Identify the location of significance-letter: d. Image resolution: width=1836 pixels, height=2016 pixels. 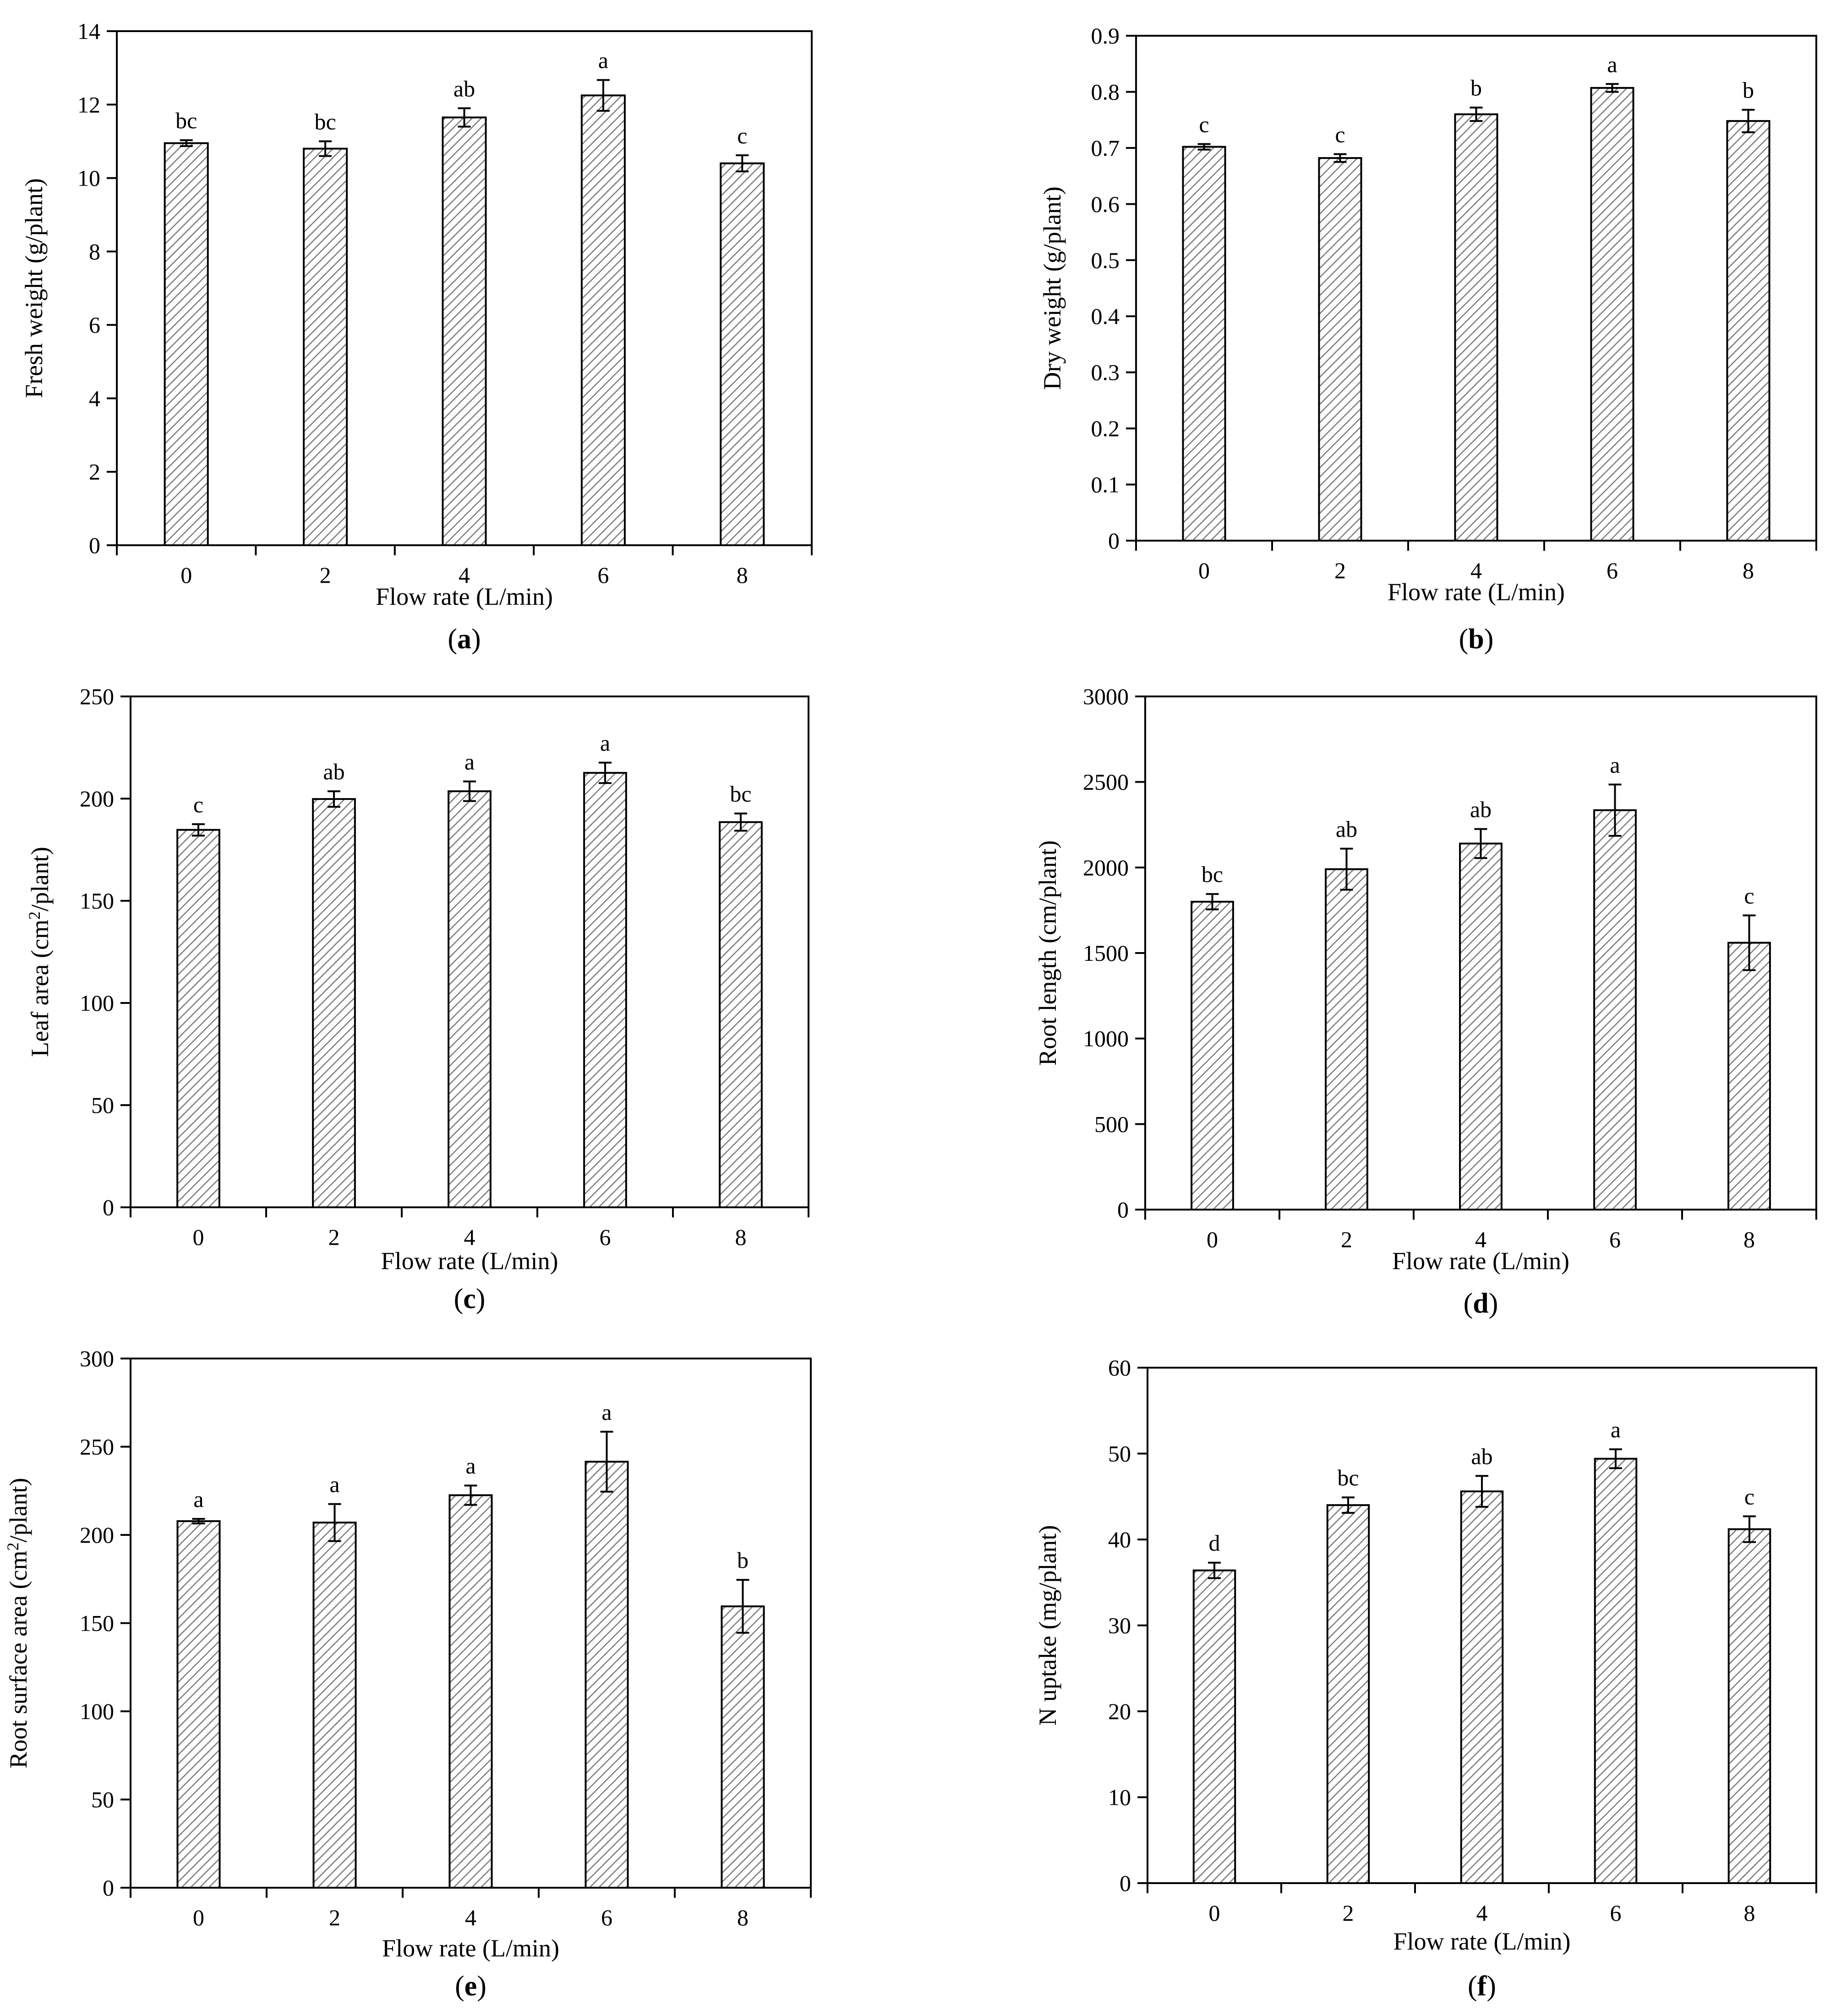
(1214, 1543).